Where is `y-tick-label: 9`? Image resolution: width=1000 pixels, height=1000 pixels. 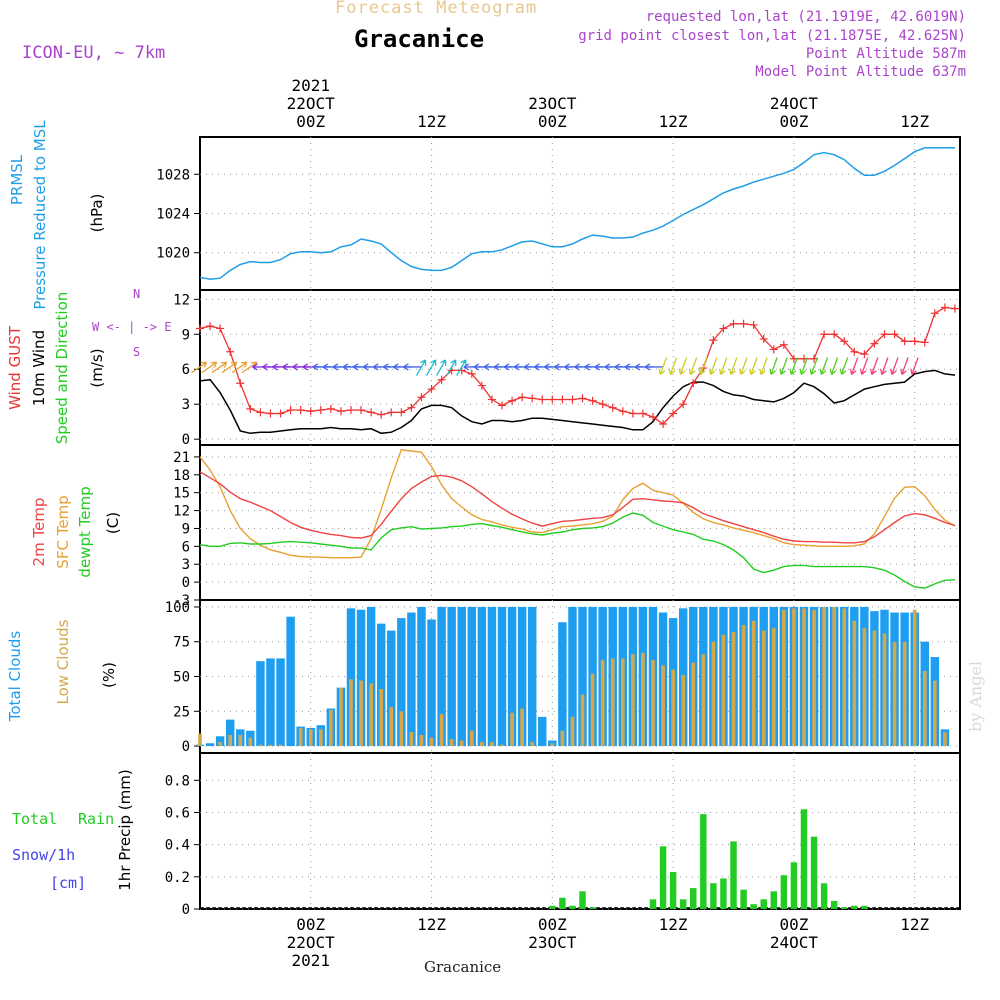
y-tick-label: 9 is located at coordinates (186, 335).